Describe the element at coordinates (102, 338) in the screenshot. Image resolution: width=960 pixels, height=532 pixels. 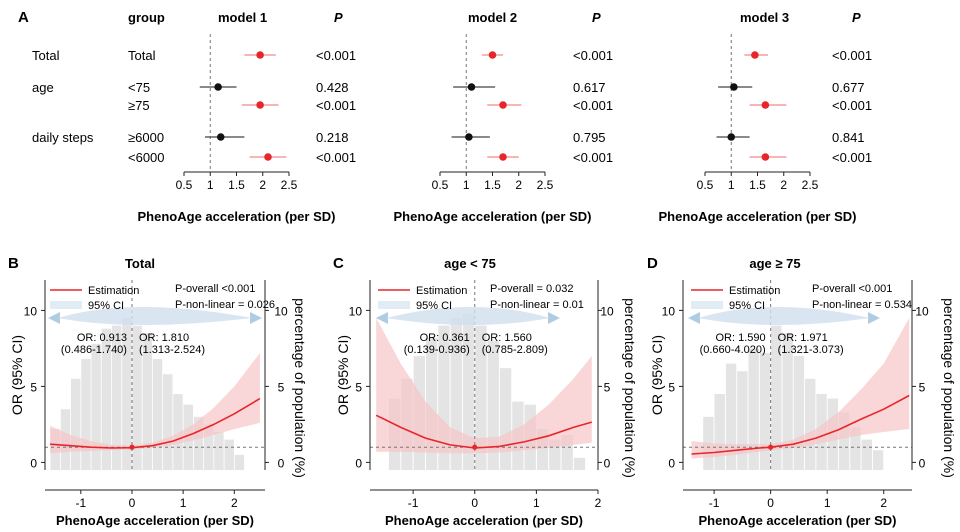
I see `or-left-label: OR: 0.913` at that location.